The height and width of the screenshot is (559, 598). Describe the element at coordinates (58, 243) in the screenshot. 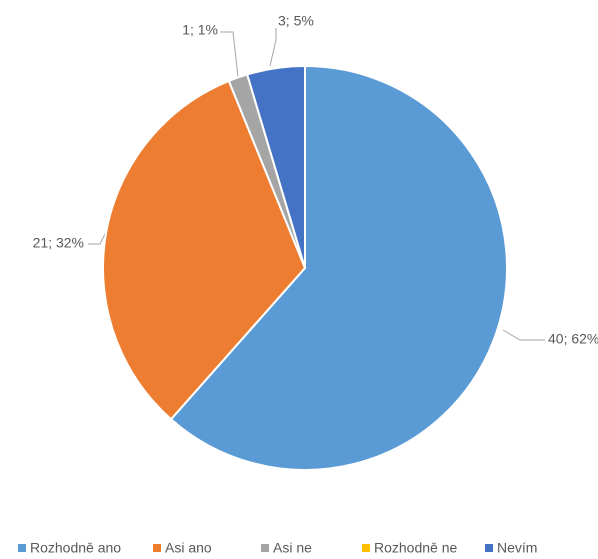

I see `data-label: 21; 32%` at that location.